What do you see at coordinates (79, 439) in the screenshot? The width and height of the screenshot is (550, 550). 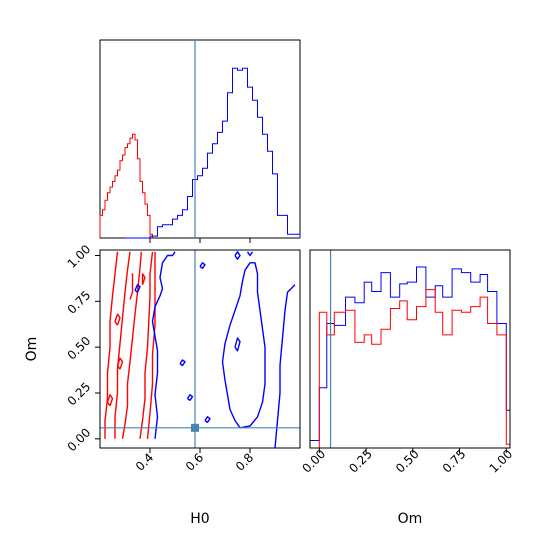 I see `contour-ytick-label: 0.00` at bounding box center [79, 439].